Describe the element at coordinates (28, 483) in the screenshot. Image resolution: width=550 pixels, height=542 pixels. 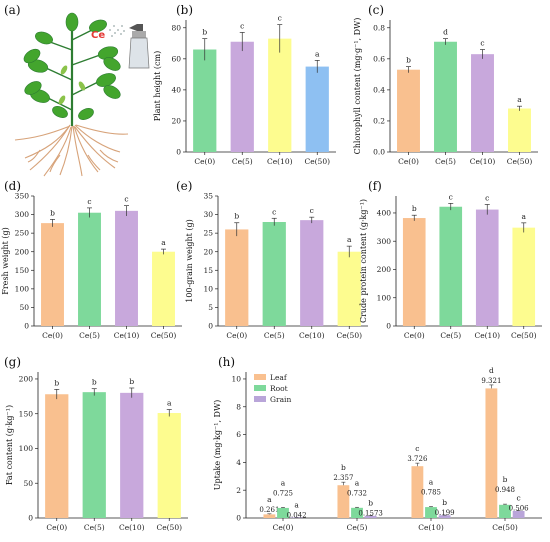
I see `y-tick-label: 50` at that location.